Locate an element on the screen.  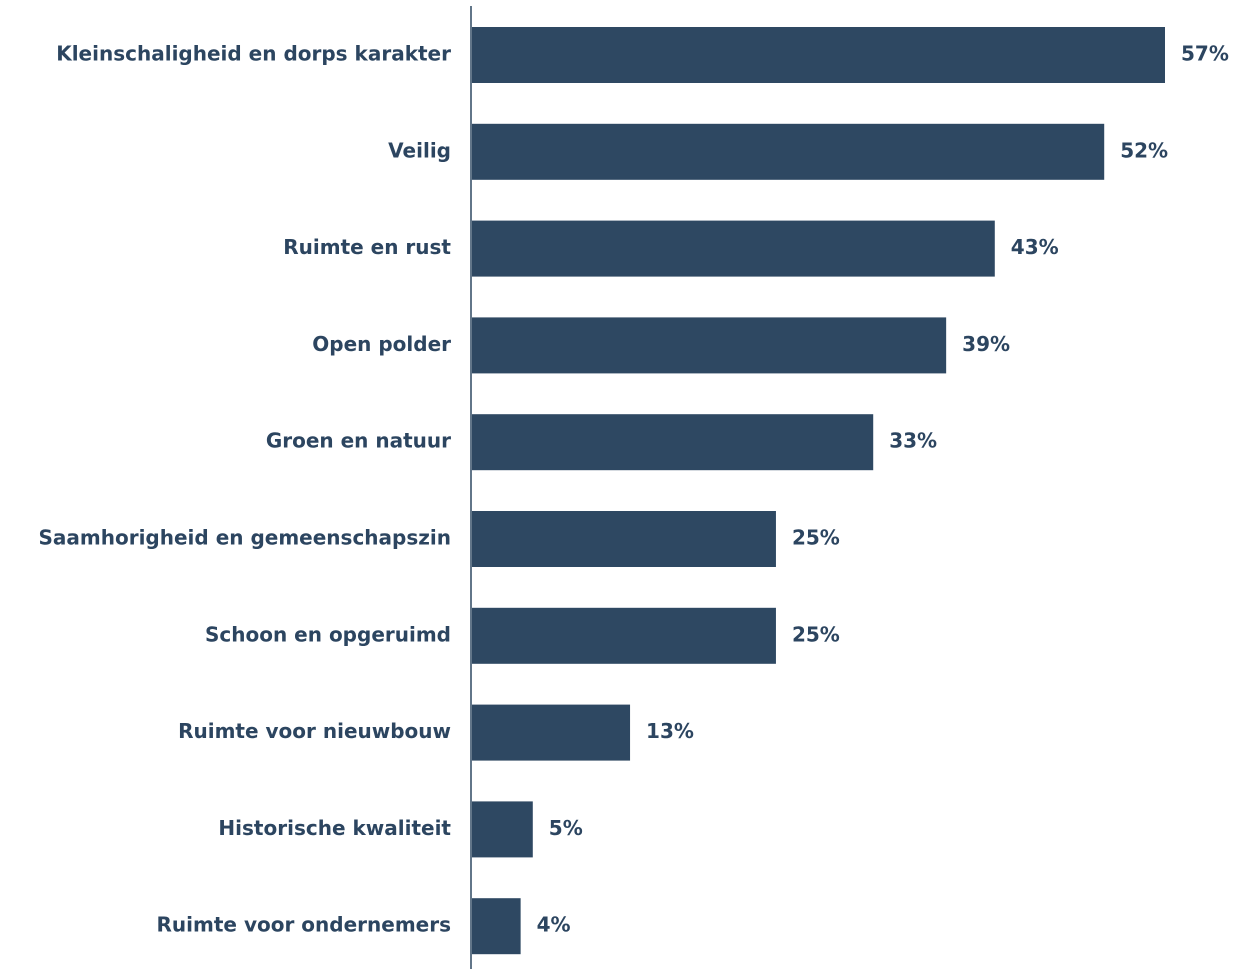
bar-ruimte-voor-nieuwbouw is located at coordinates (551, 732).